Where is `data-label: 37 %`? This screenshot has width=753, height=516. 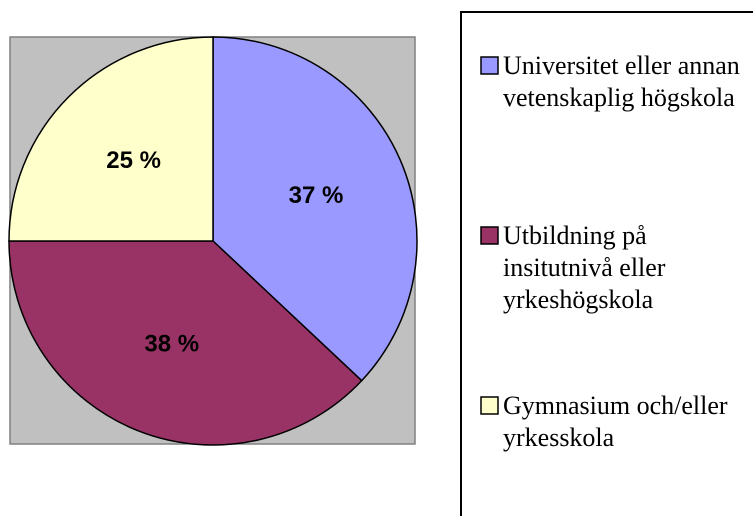
data-label: 37 % is located at coordinates (316, 195).